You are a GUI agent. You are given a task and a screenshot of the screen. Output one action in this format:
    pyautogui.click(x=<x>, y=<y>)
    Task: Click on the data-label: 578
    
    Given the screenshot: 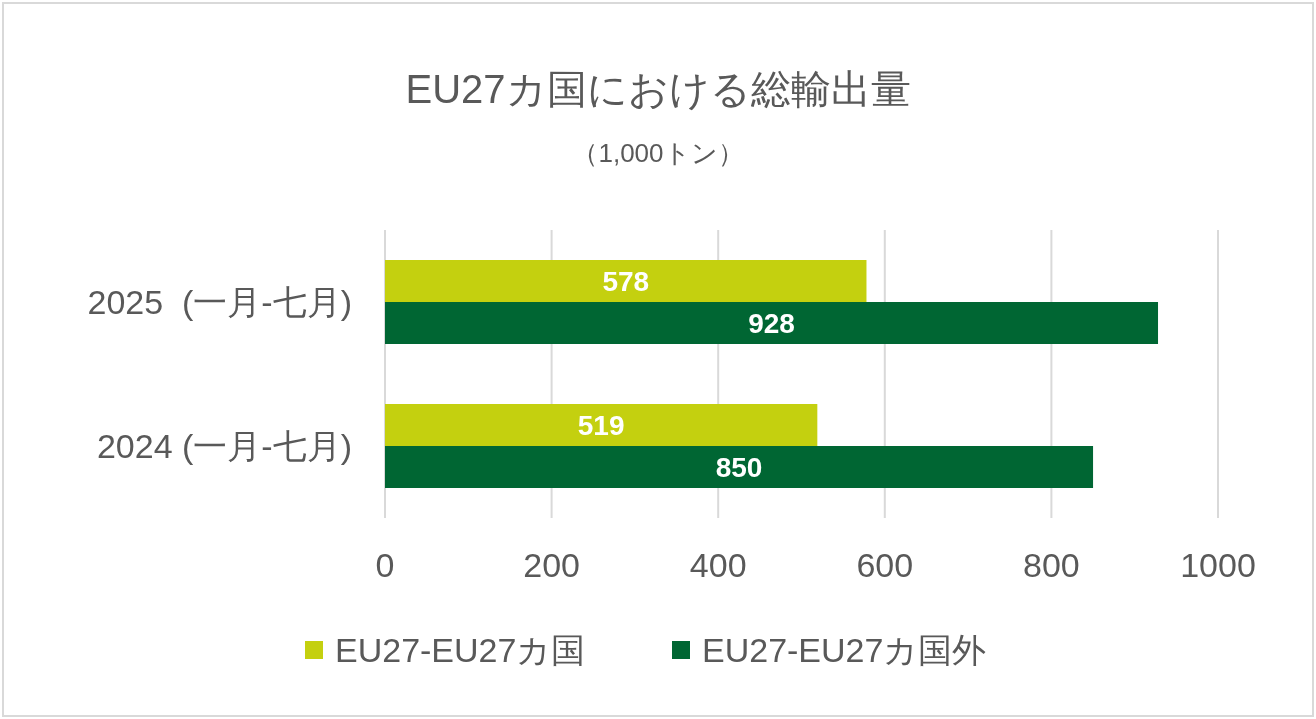 What is the action you would take?
    pyautogui.click(x=626, y=281)
    